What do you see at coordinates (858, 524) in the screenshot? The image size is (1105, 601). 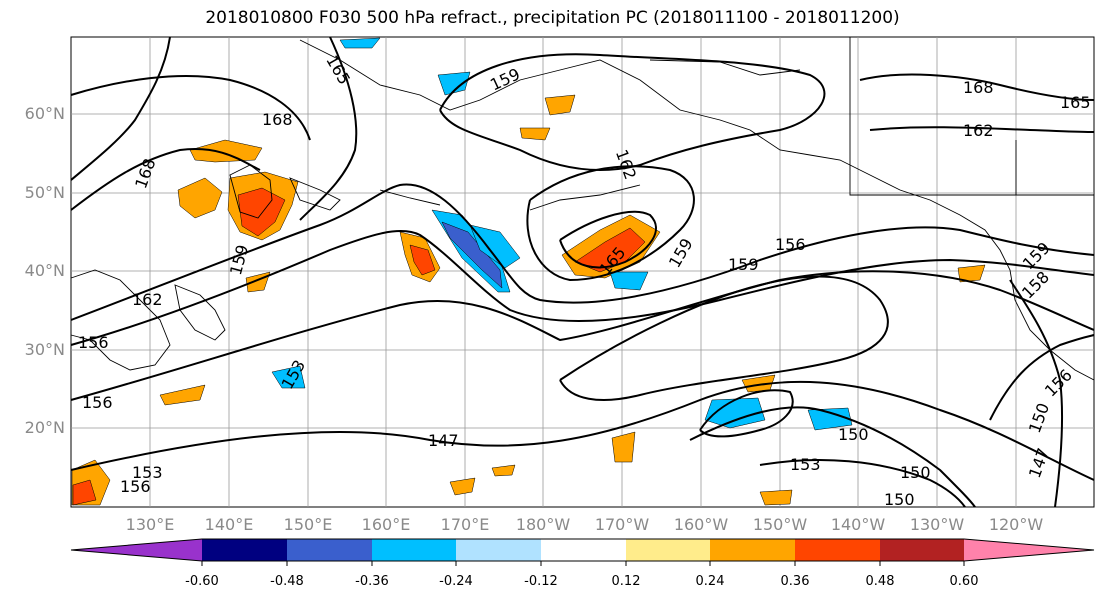 I see `lon-label: 140°W` at bounding box center [858, 524].